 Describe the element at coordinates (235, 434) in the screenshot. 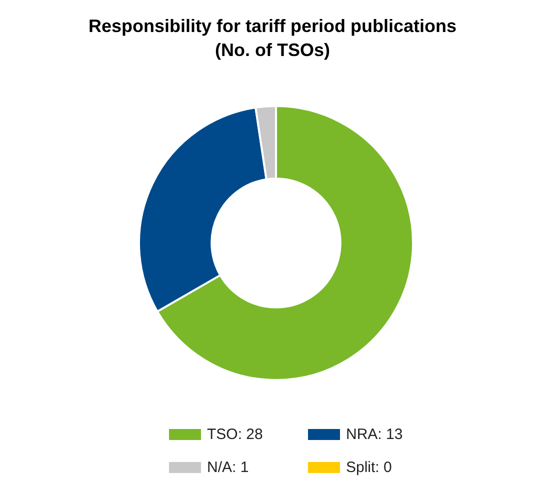

I see `legend-label: TSO: 28` at that location.